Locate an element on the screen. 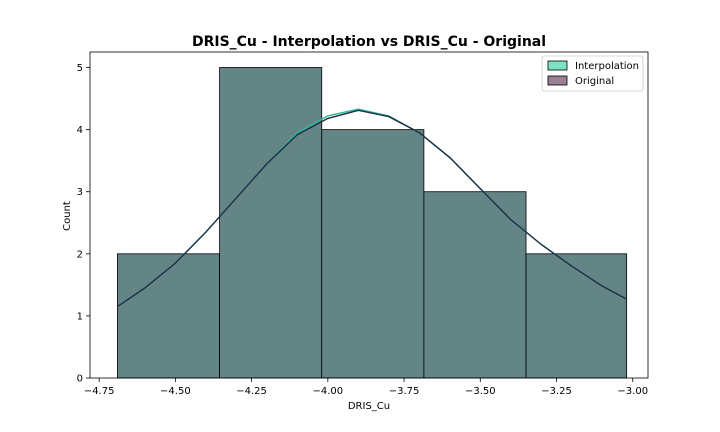  x-tick-label: −3.75 is located at coordinates (404, 391).